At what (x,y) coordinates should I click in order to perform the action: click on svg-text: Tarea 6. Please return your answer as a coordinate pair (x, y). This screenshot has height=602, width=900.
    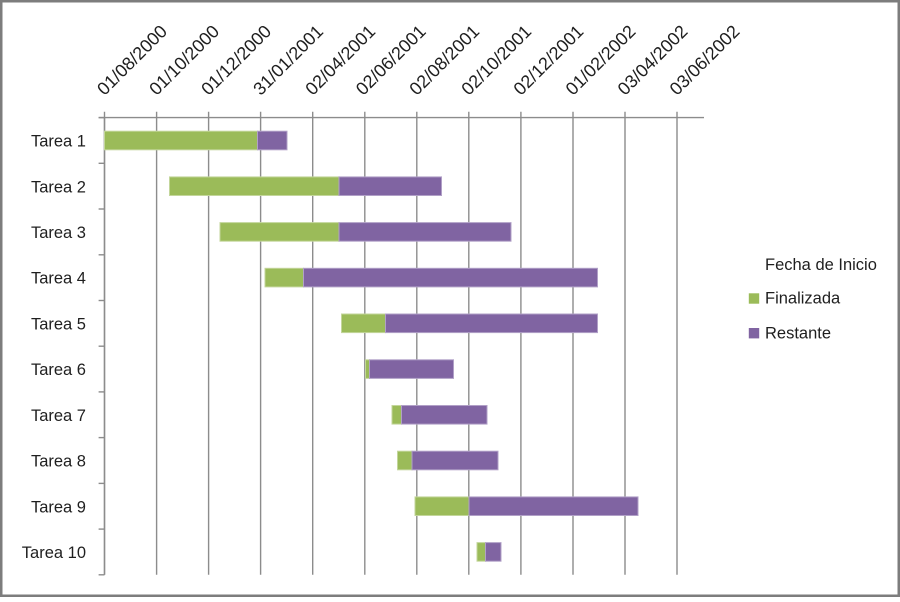
    Looking at the image, I should click on (58, 370).